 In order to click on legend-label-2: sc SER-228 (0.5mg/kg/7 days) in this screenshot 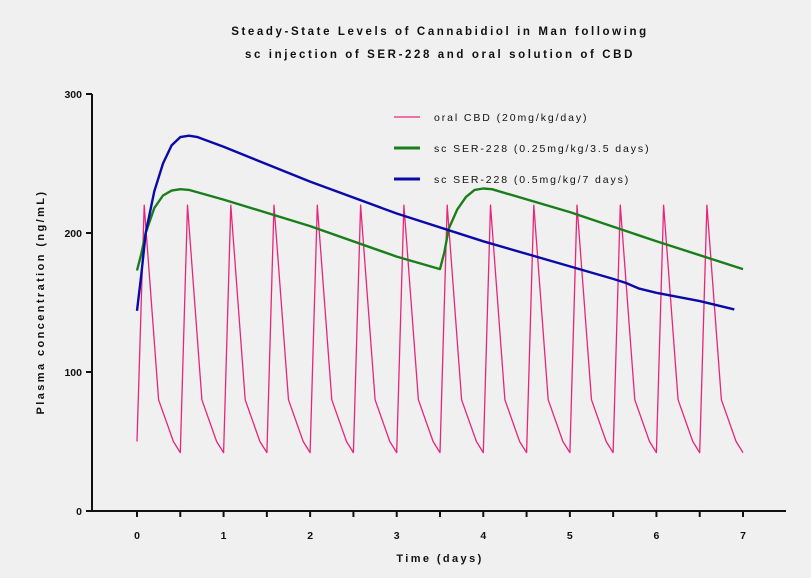, I will do `click(532, 180)`.